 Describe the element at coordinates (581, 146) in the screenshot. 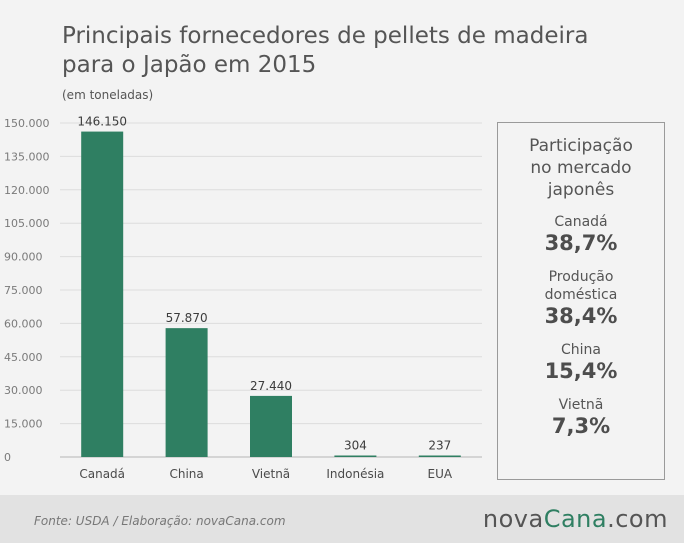

I see `panel-title-line: Participação` at that location.